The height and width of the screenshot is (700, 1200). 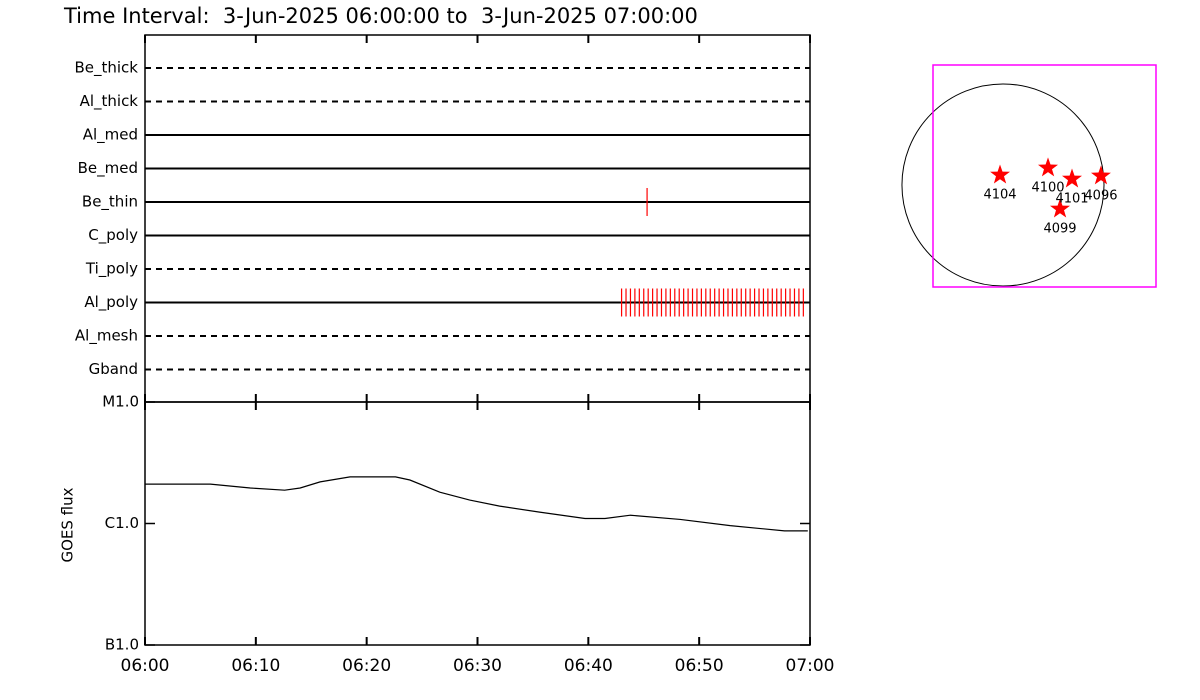 What do you see at coordinates (122, 645) in the screenshot?
I see `y-tick-label: B1.0` at bounding box center [122, 645].